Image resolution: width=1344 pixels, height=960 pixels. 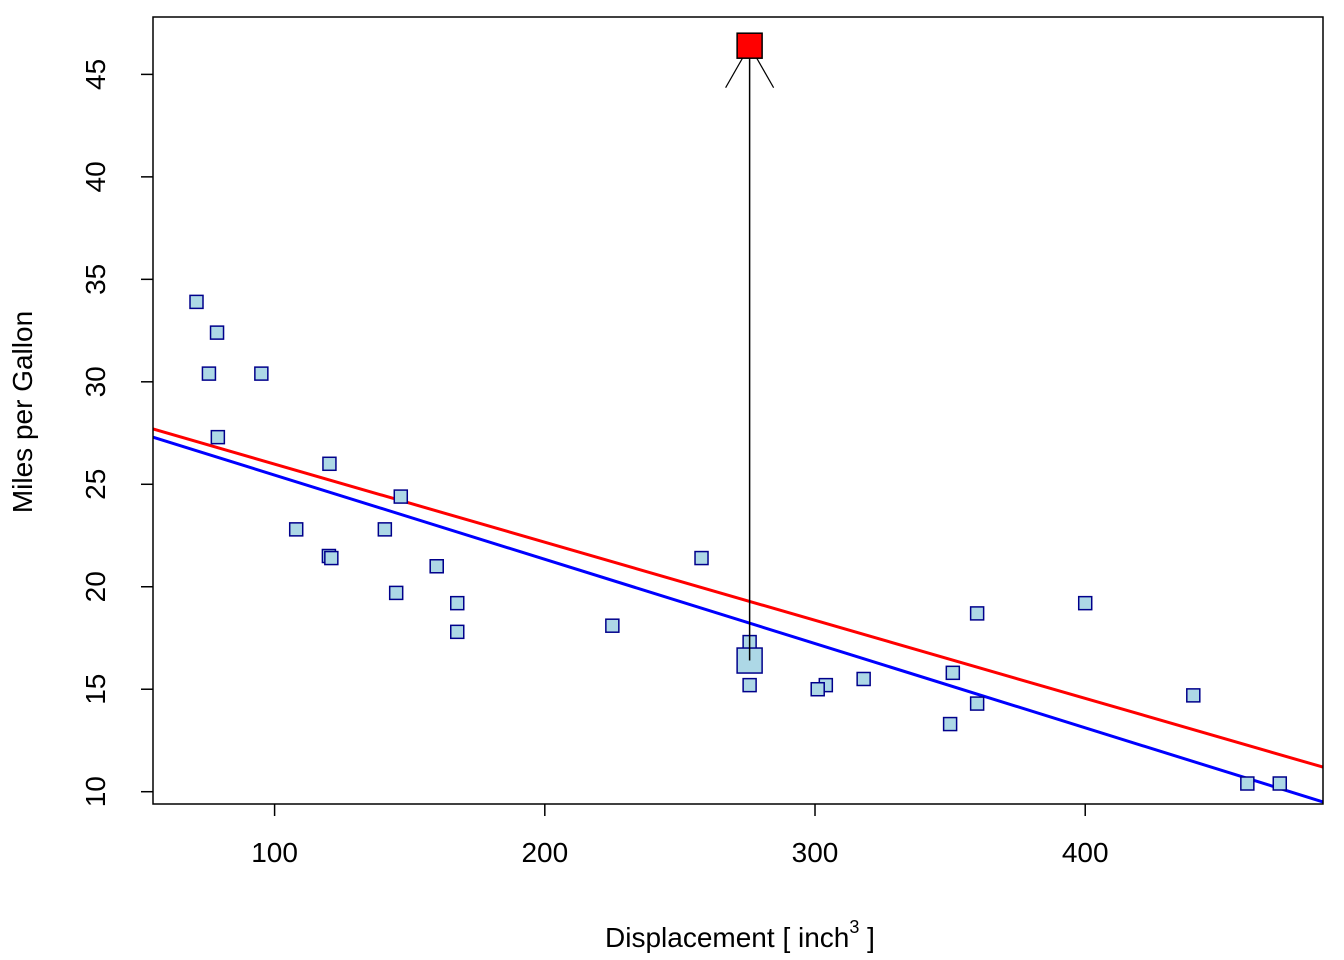 What do you see at coordinates (750, 346) in the screenshot?
I see `moved-point-arrow` at bounding box center [750, 346].